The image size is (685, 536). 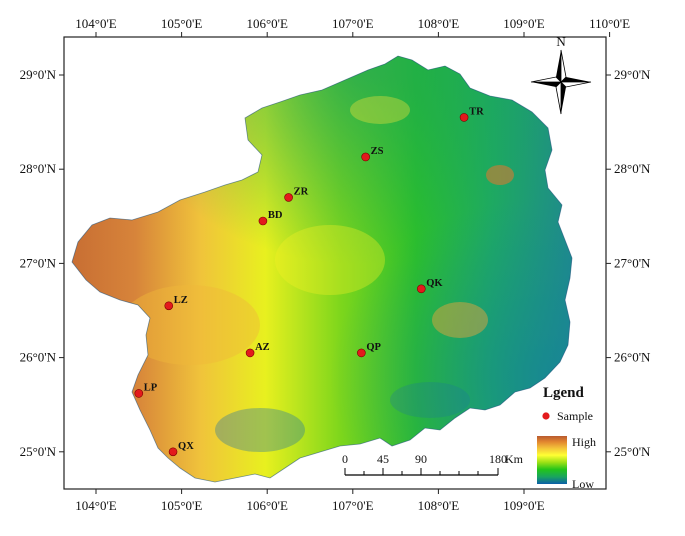 What do you see at coordinates (464, 117) in the screenshot?
I see `sample-point-tr` at bounding box center [464, 117].